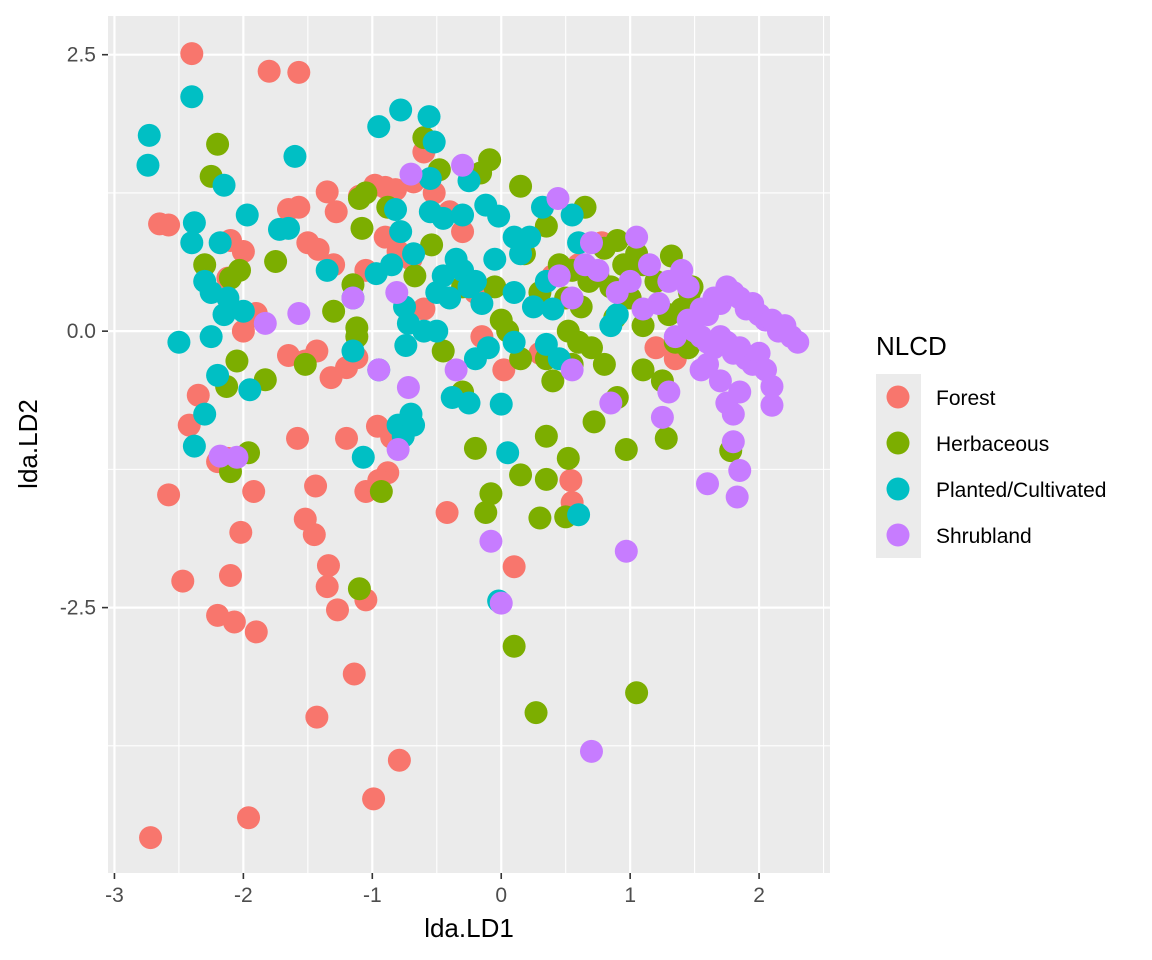 This screenshot has height=960, width=1152. Describe the element at coordinates (759, 895) in the screenshot. I see `x-tick-label: 2` at that location.